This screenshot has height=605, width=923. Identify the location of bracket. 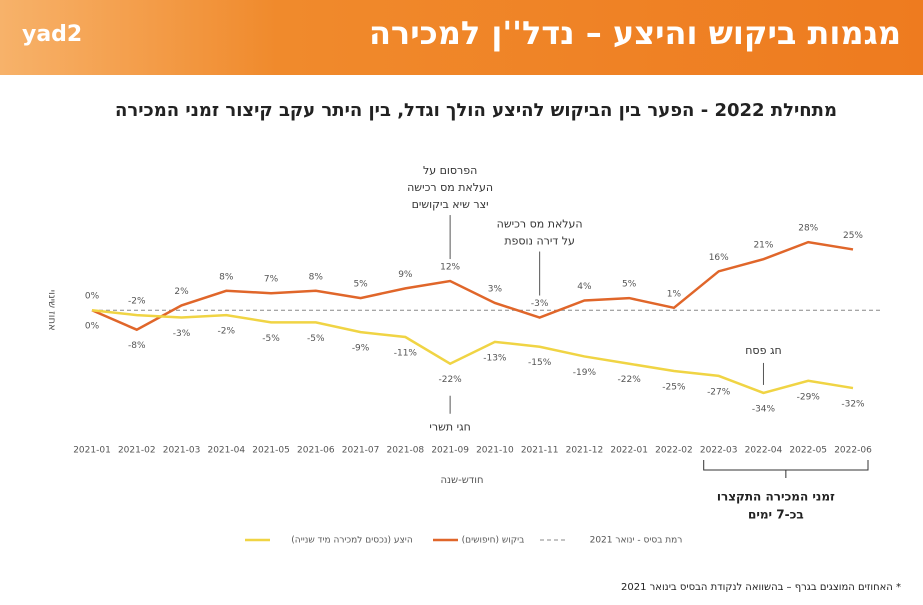
(786, 469).